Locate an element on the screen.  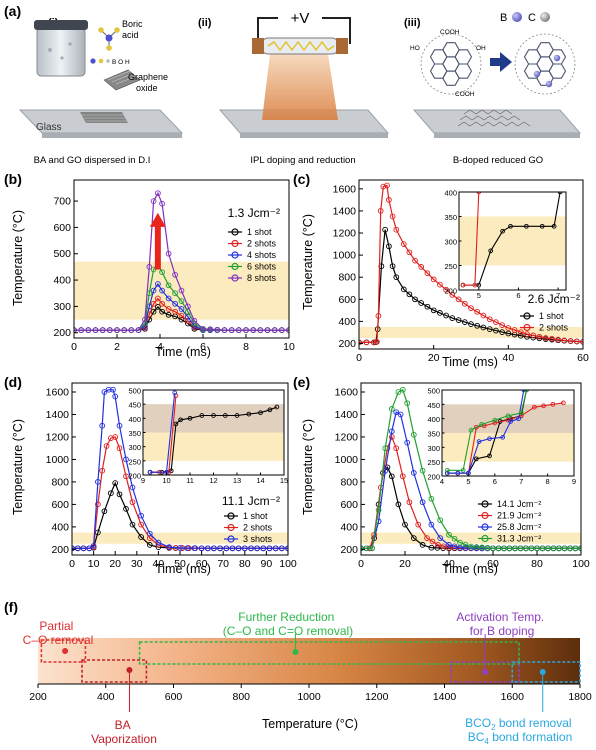
series-3-shots is located at coordinates (180, 469).